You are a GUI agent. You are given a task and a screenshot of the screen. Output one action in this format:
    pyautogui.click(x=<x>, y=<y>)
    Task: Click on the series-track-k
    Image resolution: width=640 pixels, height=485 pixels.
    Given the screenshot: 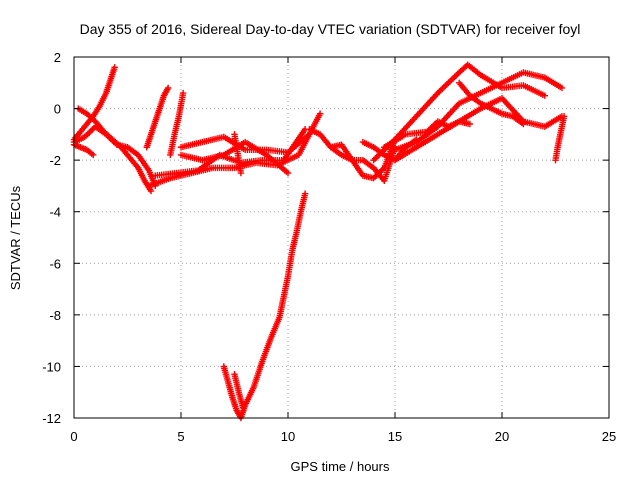 What is the action you would take?
    pyautogui.click(x=238, y=154)
    